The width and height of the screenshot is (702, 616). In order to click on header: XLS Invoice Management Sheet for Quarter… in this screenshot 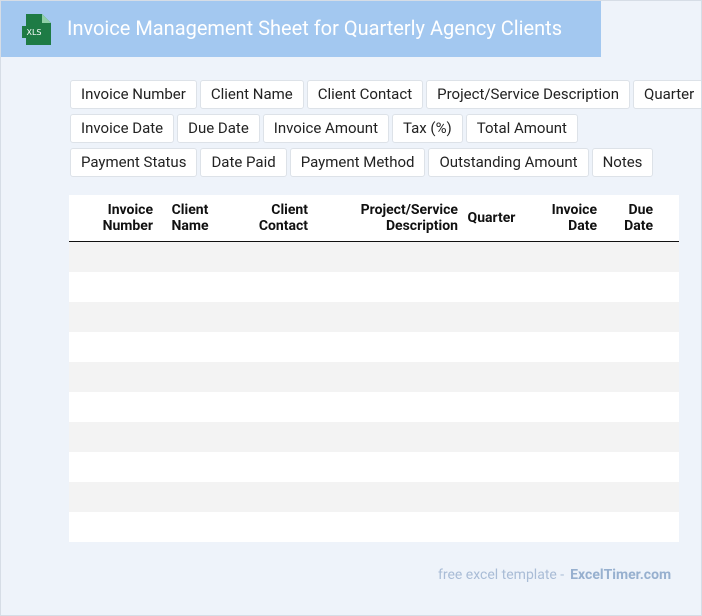, I will do `click(301, 29)`.